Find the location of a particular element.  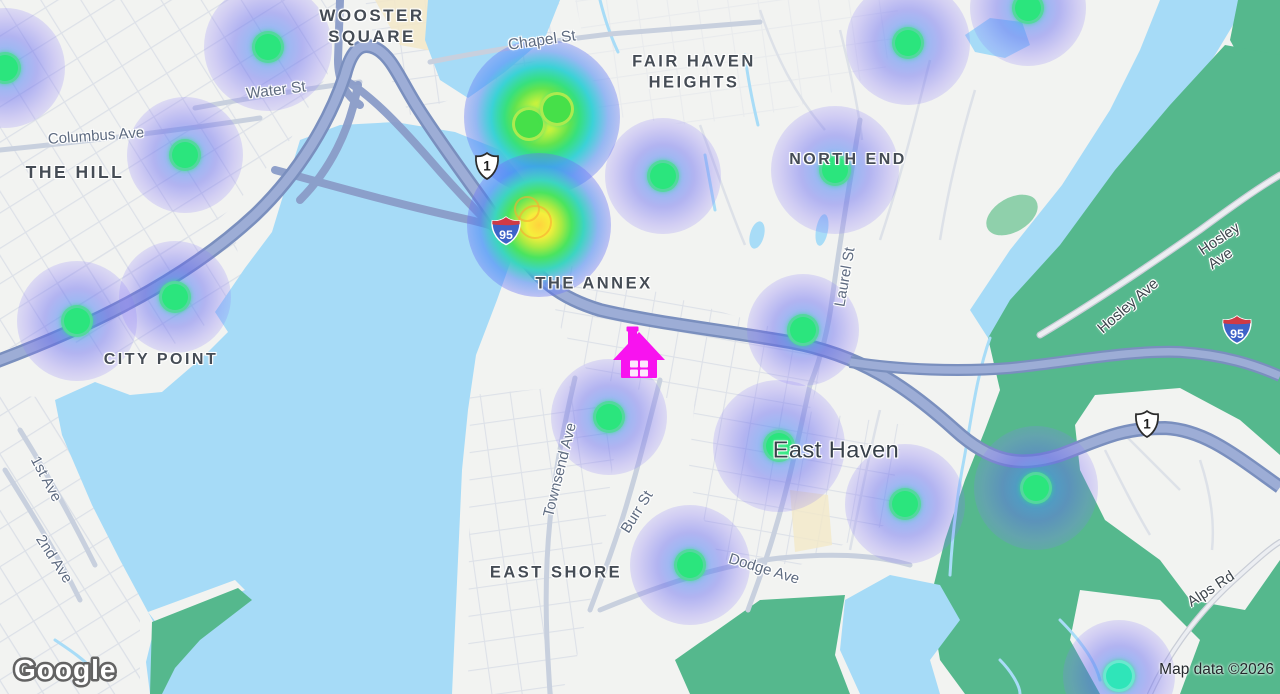

google-logo: Google is located at coordinates (73, 669).